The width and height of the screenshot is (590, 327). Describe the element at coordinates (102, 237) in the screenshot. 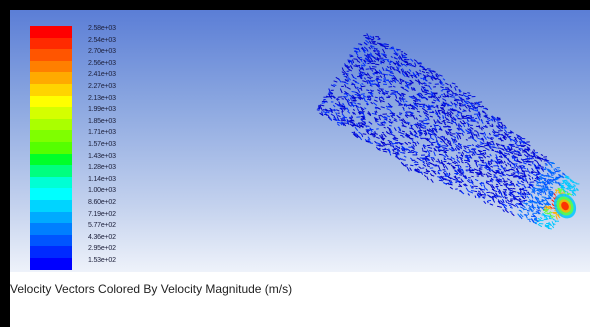

I see `legend-tick-label: 4.36e+02` at that location.